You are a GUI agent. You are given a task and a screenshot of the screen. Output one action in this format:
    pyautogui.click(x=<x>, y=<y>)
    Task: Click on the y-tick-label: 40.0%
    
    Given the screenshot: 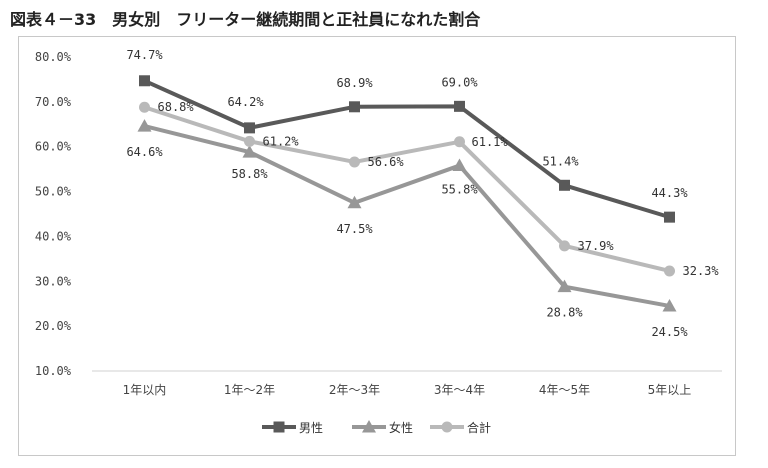 What is the action you would take?
    pyautogui.click(x=53, y=236)
    